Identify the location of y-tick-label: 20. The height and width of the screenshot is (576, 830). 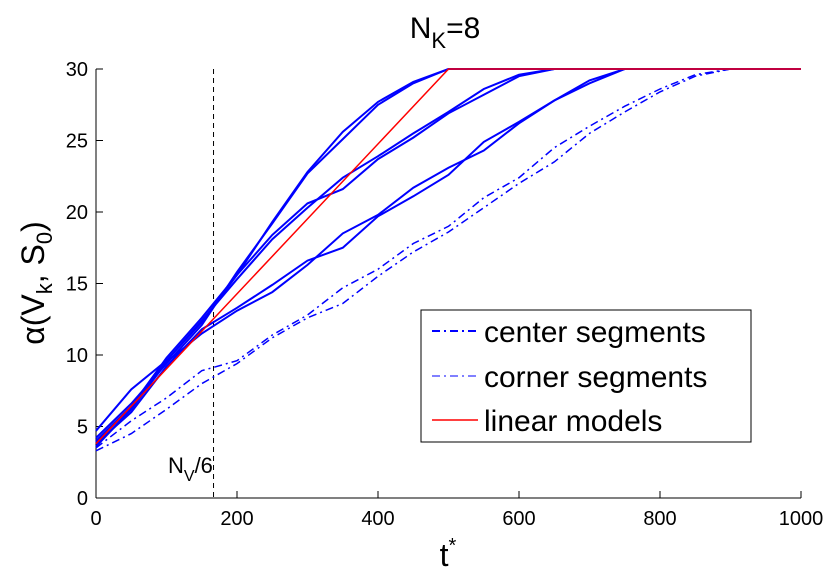
(77, 213).